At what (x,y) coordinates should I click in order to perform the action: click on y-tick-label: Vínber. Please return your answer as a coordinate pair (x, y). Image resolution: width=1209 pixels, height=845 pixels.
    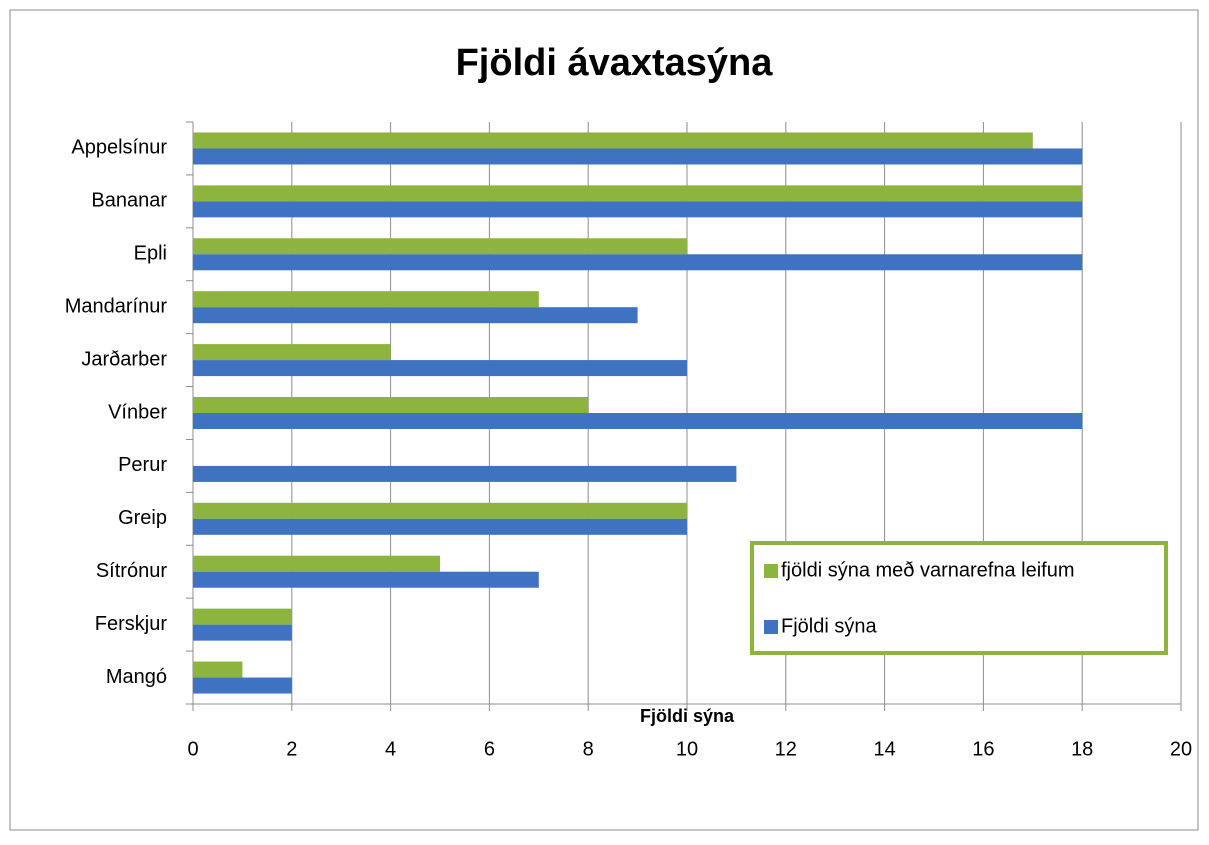
    Looking at the image, I should click on (137, 412).